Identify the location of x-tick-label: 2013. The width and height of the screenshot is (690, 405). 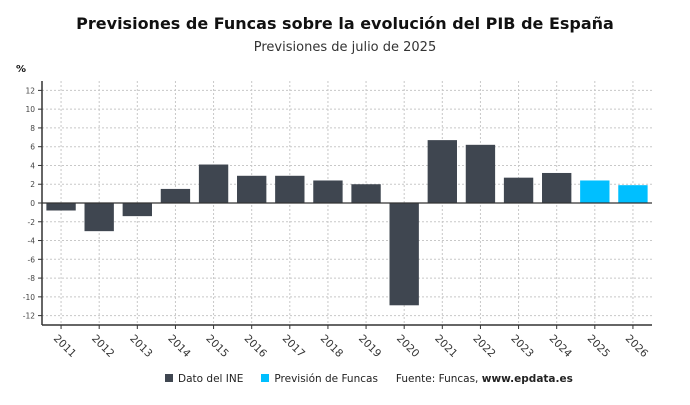
(140, 346).